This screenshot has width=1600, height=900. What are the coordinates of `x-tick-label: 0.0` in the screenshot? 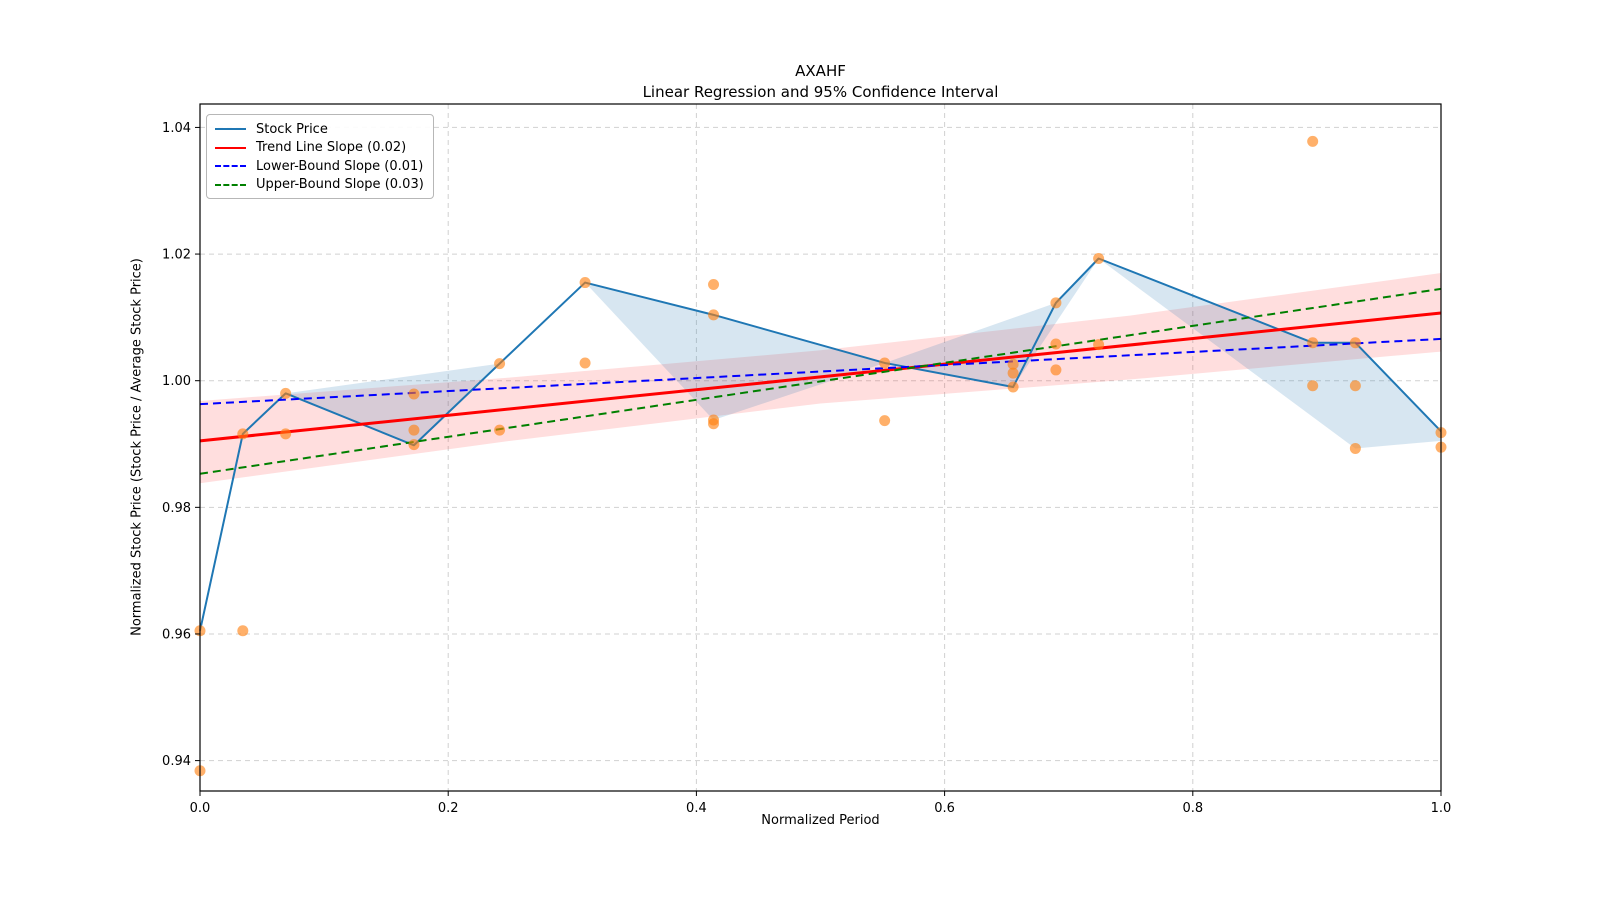 It's located at (200, 808).